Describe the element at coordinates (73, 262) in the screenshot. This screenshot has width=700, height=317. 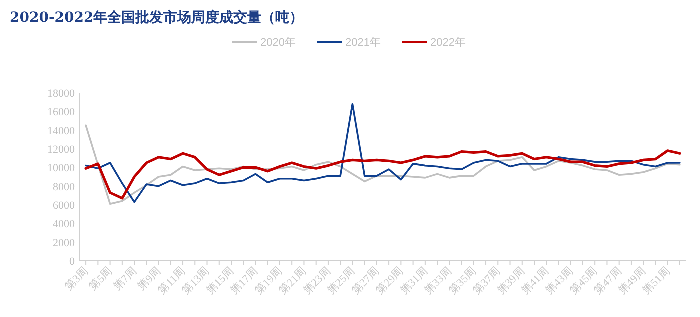
I see `y-tick-label: 0` at that location.